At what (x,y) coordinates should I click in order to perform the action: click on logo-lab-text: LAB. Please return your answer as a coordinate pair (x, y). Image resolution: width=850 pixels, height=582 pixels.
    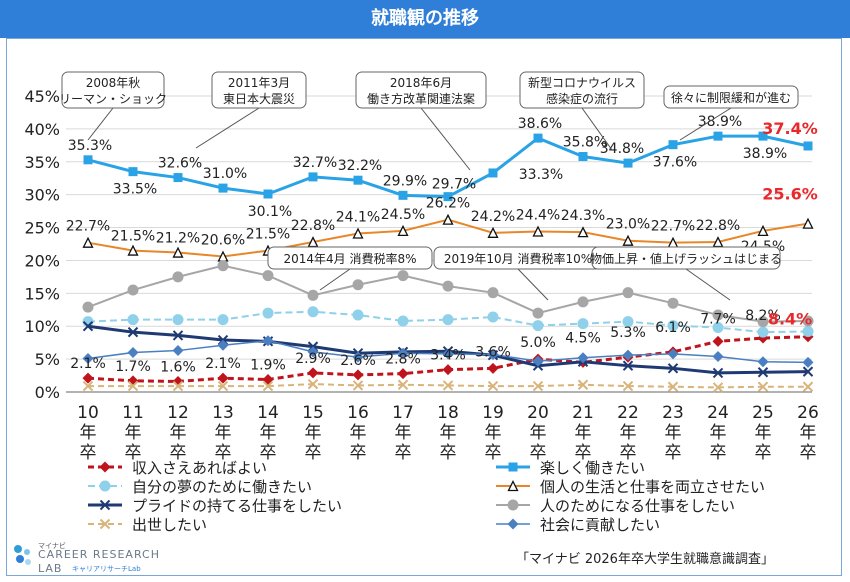
    Looking at the image, I should click on (50, 568).